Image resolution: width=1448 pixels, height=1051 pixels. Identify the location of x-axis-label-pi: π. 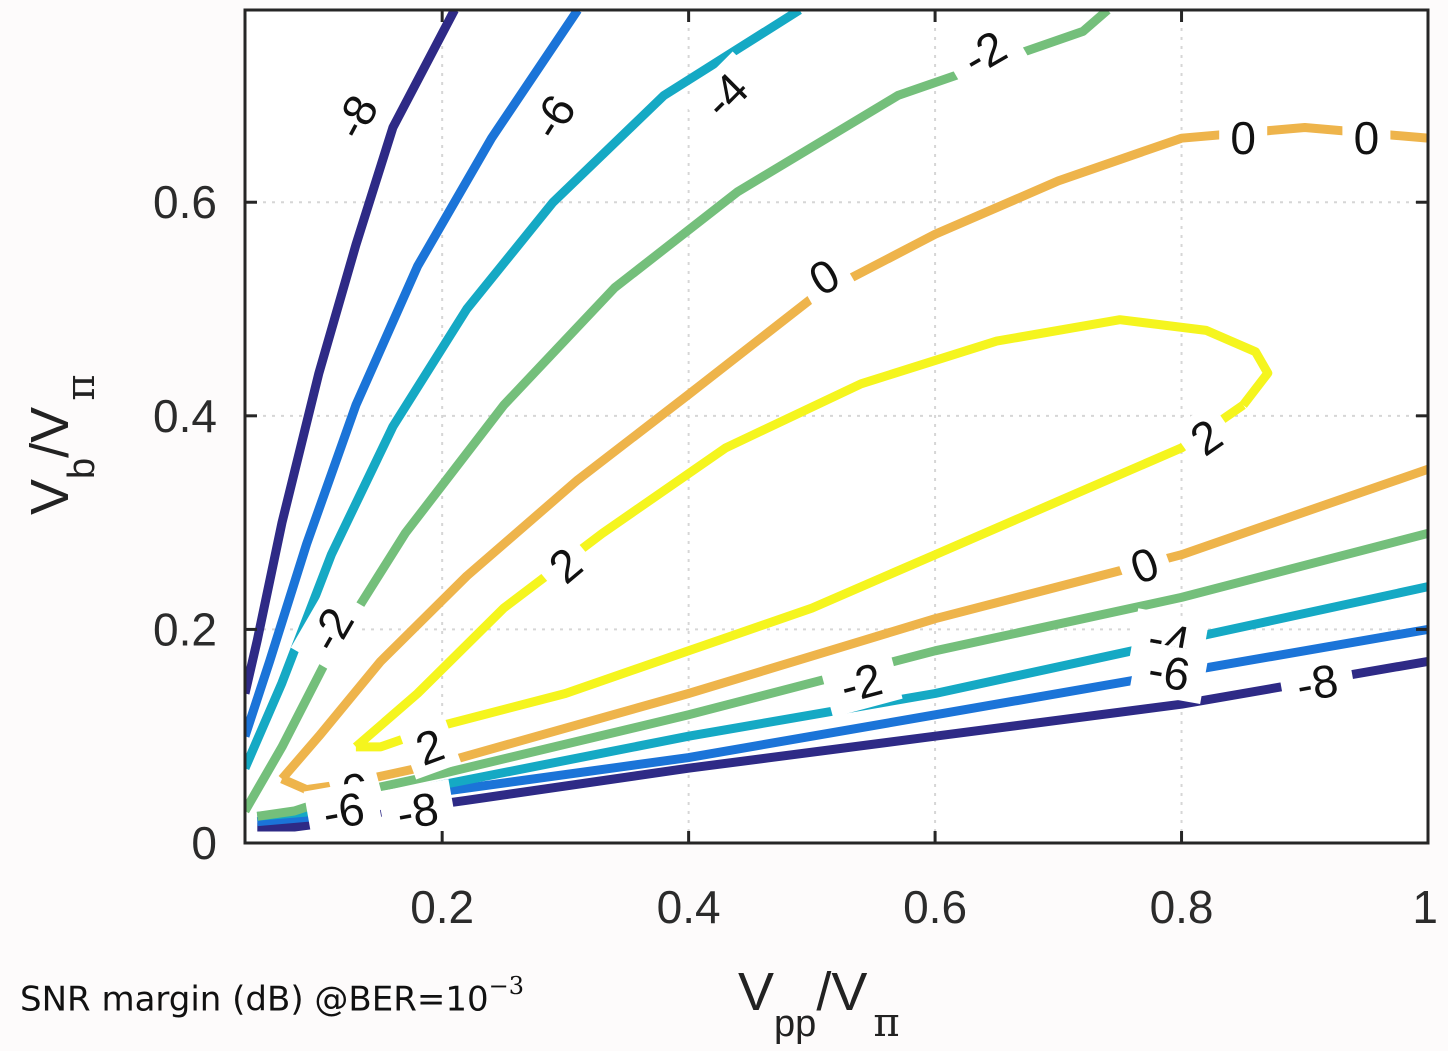
(886, 1023).